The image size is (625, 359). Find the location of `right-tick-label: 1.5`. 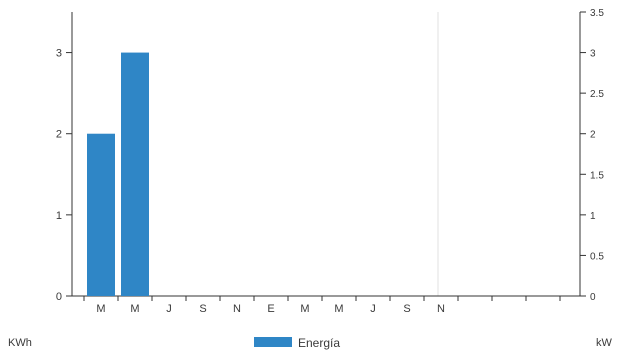

right-tick-label: 1.5 is located at coordinates (597, 175).